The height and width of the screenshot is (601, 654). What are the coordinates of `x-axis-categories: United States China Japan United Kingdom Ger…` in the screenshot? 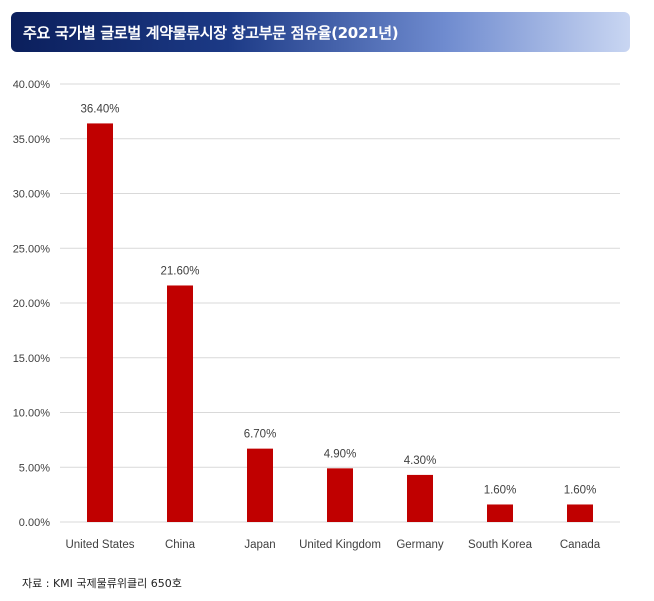 It's located at (332, 545).